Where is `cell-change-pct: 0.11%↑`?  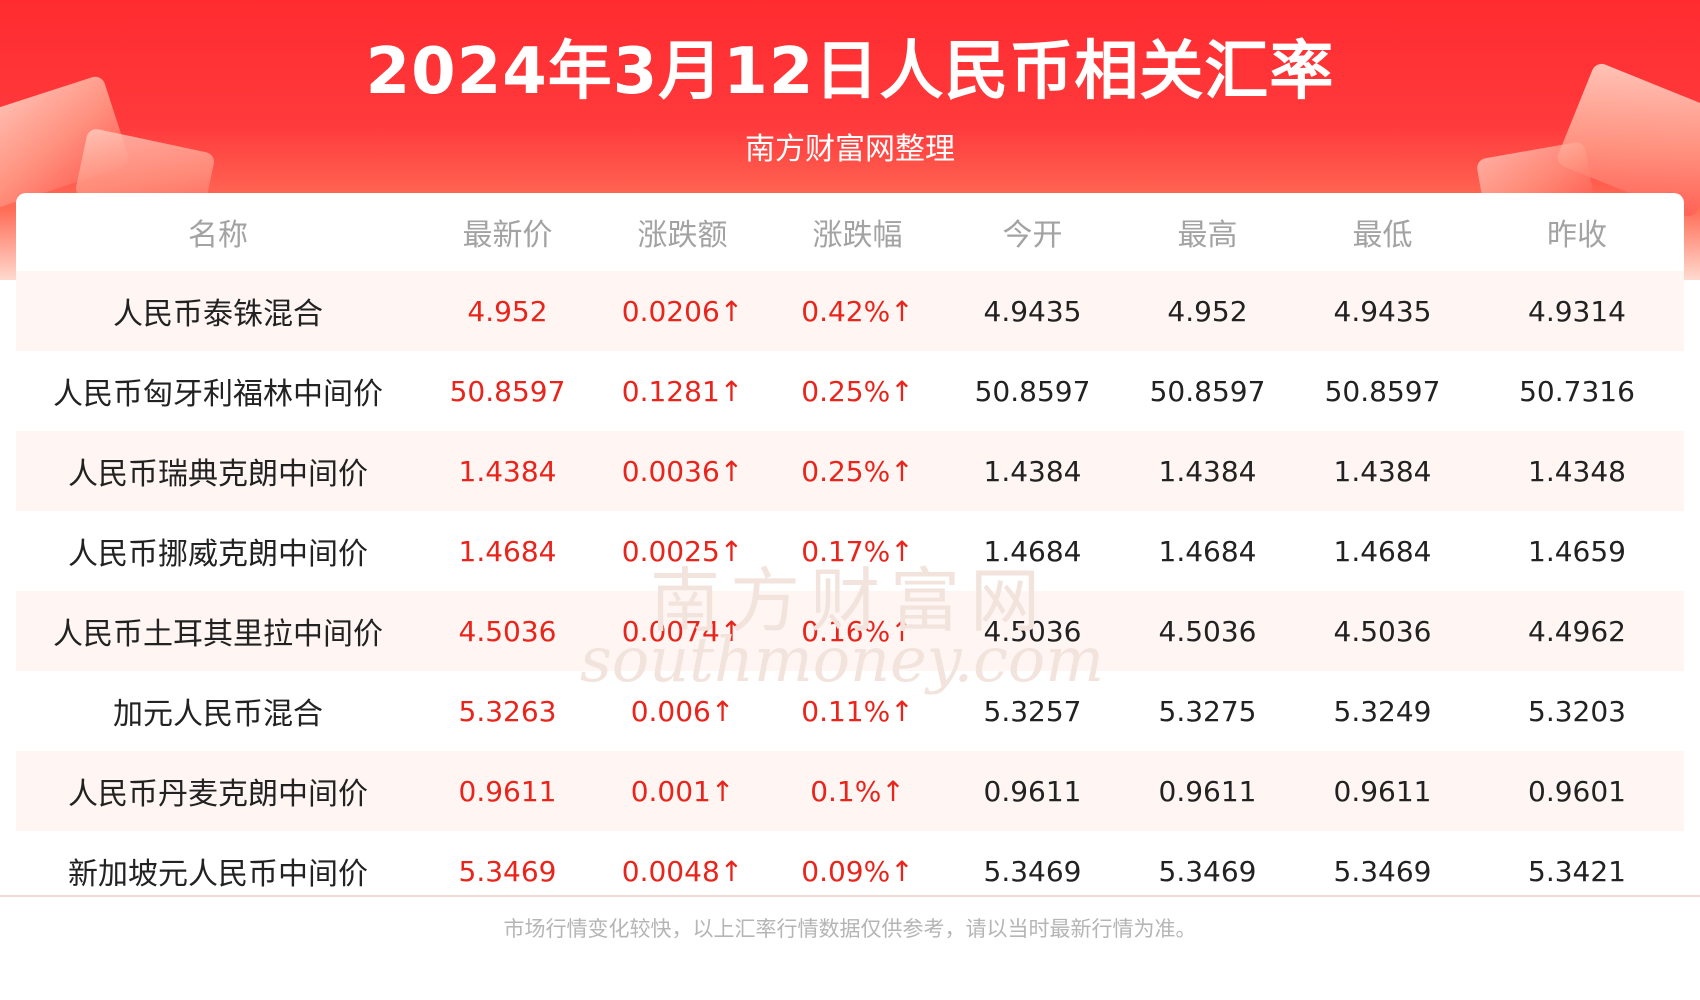
cell-change-pct: 0.11%↑ is located at coordinates (857, 711).